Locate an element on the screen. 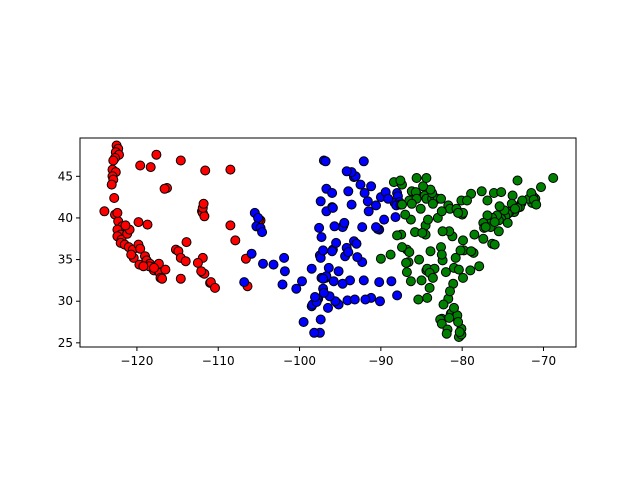  y-tick-label: 40 is located at coordinates (65, 218).